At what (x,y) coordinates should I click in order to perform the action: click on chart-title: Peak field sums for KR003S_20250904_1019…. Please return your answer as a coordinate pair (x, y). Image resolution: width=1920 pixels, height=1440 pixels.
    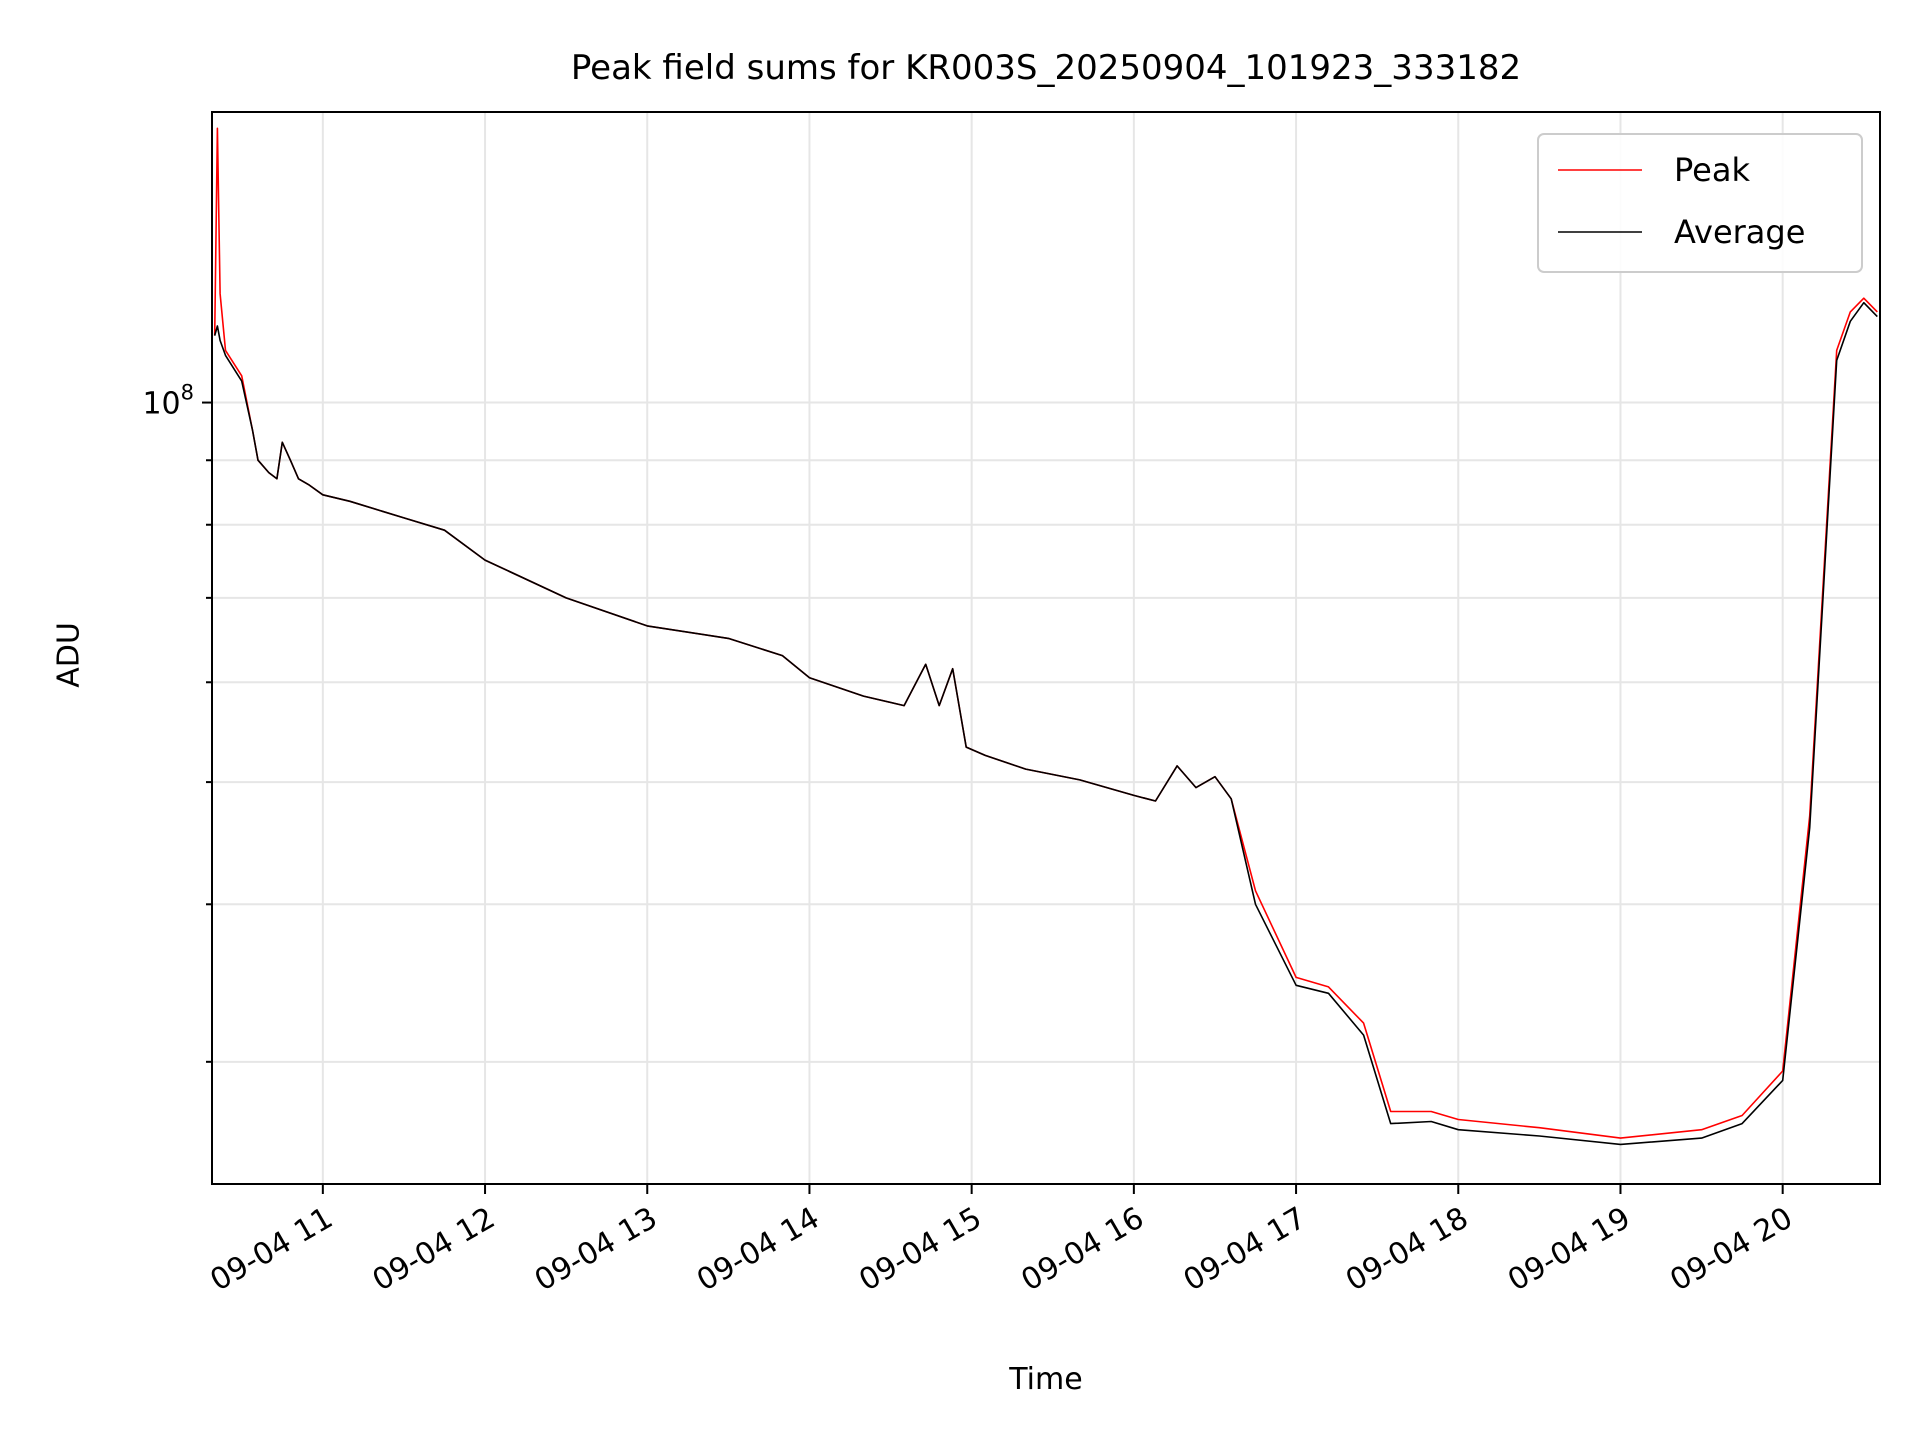
    Looking at the image, I should click on (1046, 68).